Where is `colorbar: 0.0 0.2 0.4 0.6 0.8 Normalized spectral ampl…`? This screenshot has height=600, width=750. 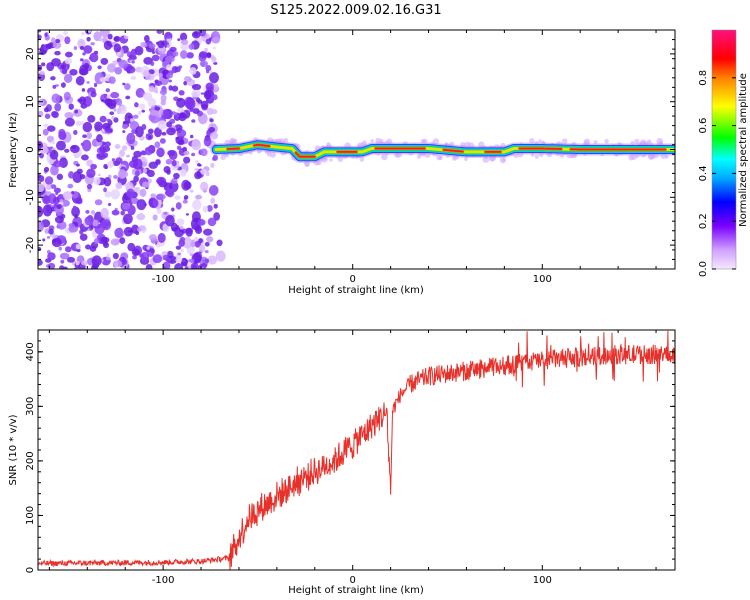 colorbar: 0.0 0.2 0.4 0.6 0.8 Normalized spectral ampl… is located at coordinates (723, 153).